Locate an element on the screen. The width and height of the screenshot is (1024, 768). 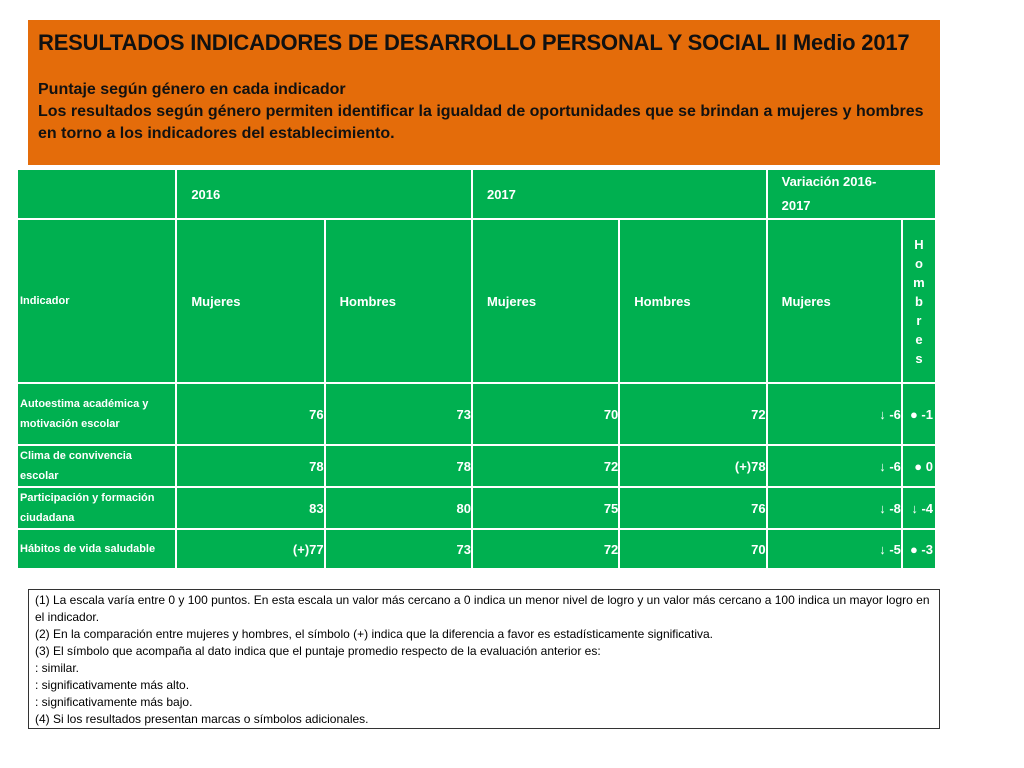
value-hombres-2016: 80 is located at coordinates (398, 508).